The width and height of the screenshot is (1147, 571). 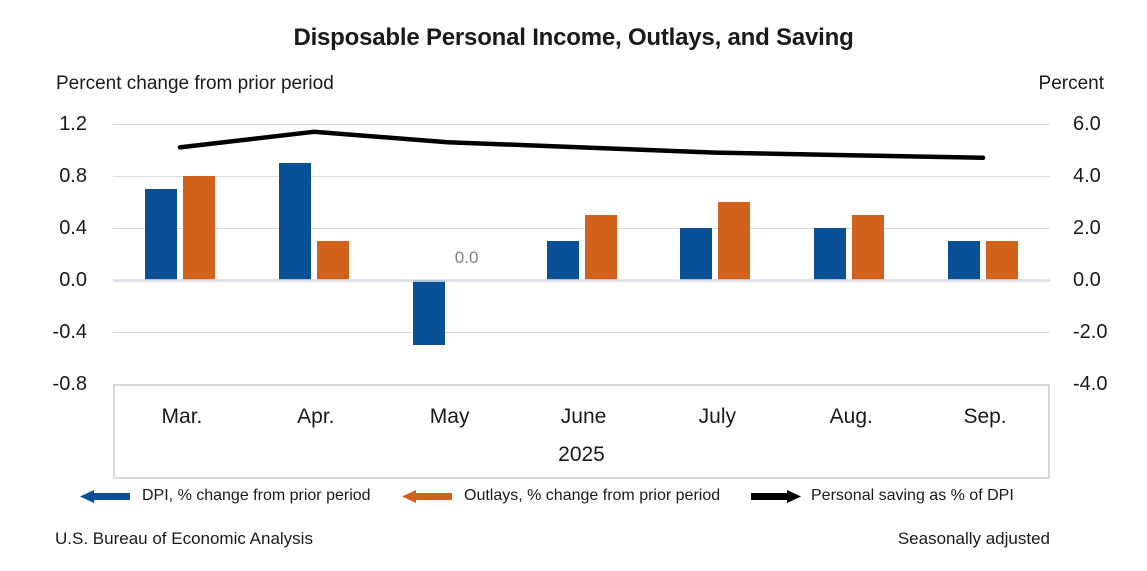 What do you see at coordinates (1087, 176) in the screenshot?
I see `right-axis-tick: 4.0` at bounding box center [1087, 176].